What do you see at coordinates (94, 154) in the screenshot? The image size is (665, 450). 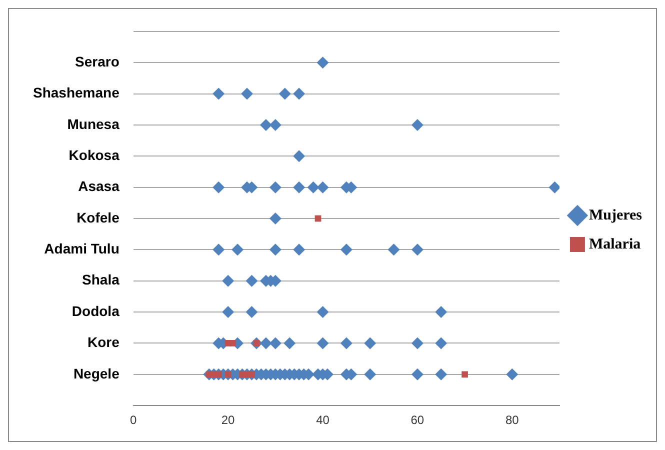 I see `y-tick-label: Kokosa` at bounding box center [94, 154].